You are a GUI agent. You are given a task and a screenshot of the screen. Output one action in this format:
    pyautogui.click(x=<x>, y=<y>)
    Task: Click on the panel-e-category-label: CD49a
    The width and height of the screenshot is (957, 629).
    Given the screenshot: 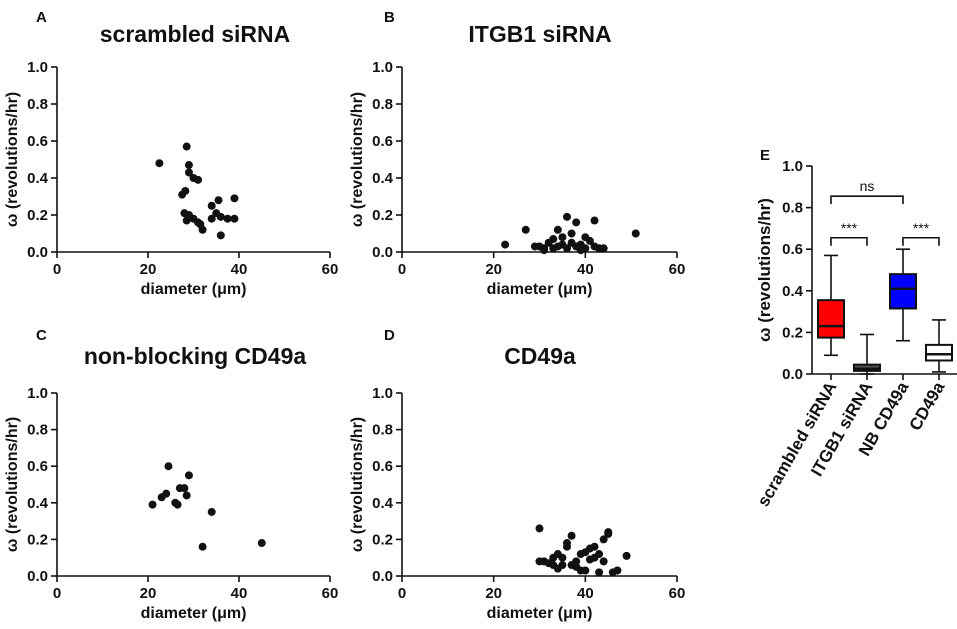 What is the action you would take?
    pyautogui.click(x=927, y=406)
    